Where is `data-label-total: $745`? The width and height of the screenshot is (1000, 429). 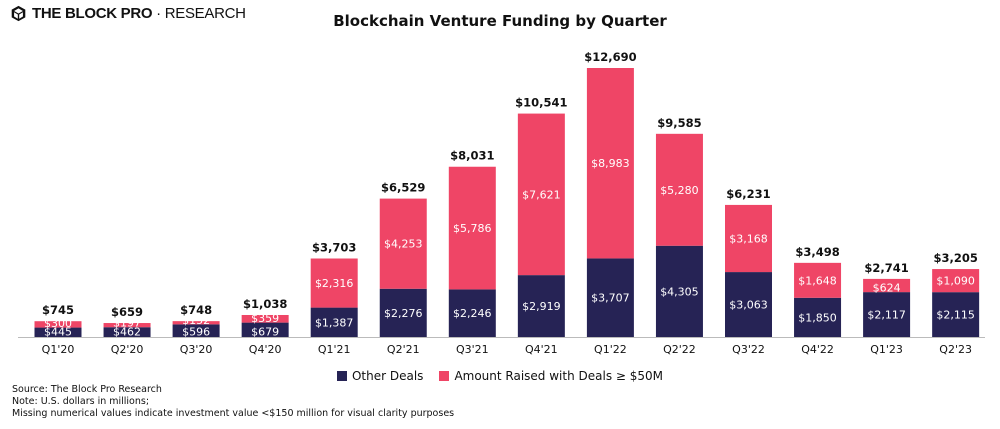
data-label-total: $745 is located at coordinates (58, 310).